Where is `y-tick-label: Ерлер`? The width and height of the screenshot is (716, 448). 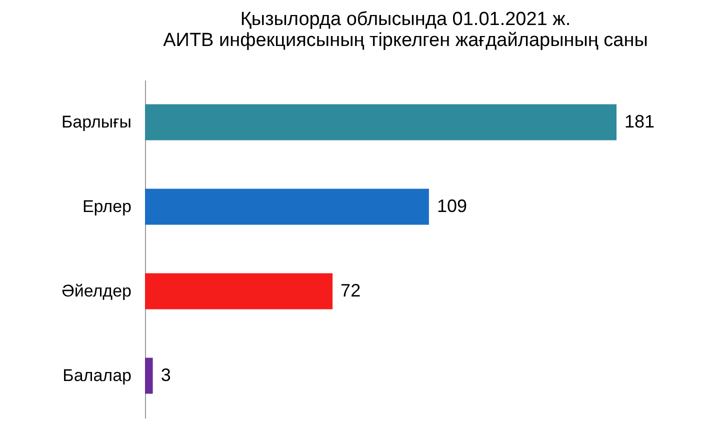 y-tick-label: Ерлер is located at coordinates (107, 206).